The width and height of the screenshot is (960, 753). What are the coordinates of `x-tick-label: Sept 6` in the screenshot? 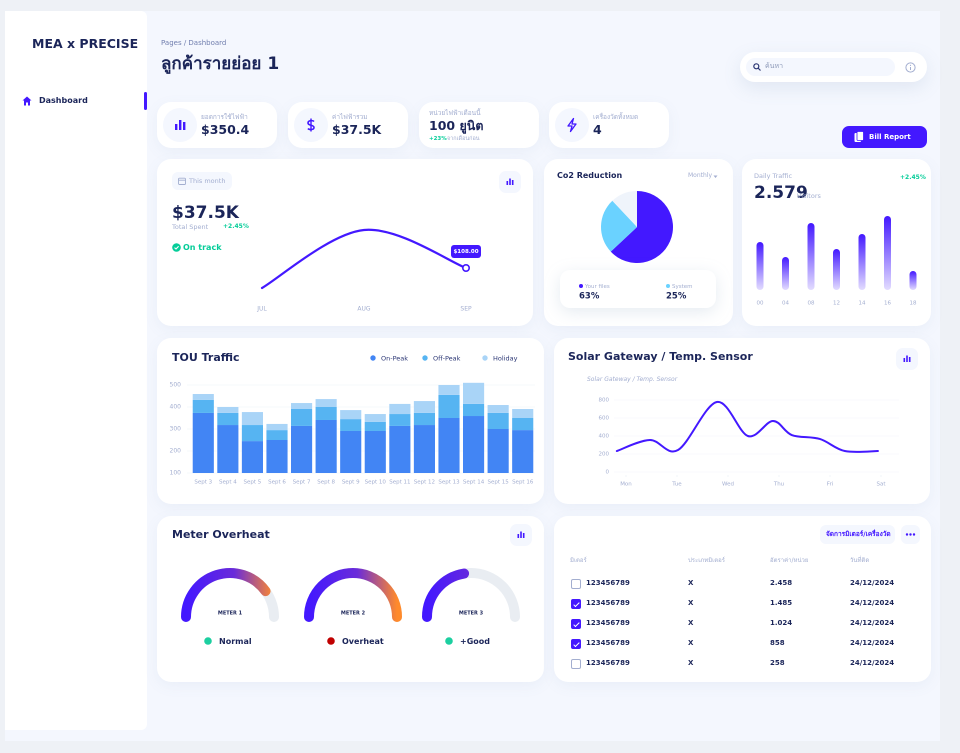 It's located at (277, 483).